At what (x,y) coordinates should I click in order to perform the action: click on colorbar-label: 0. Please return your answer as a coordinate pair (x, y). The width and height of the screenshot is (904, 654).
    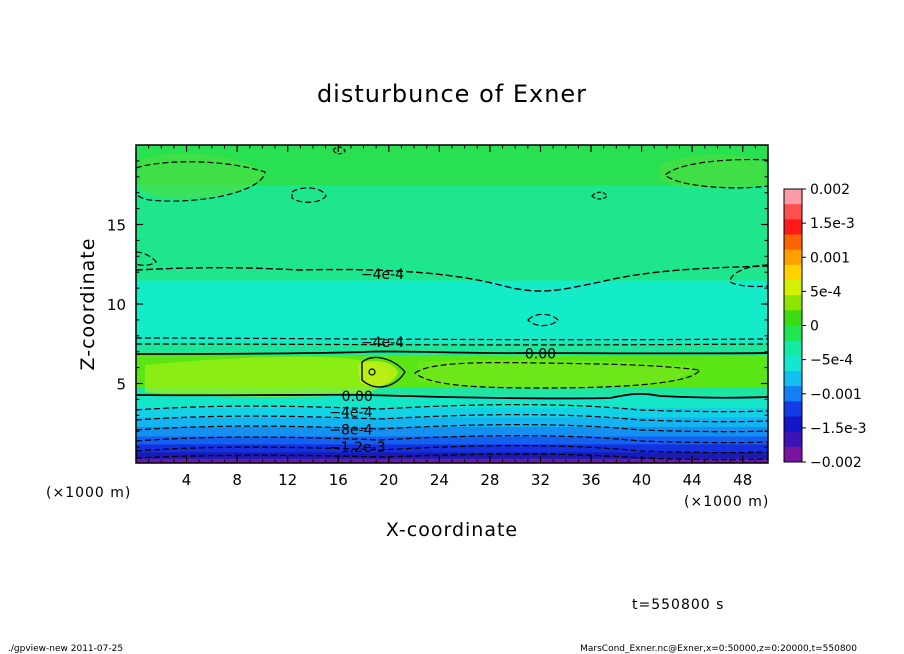
    Looking at the image, I should click on (814, 327).